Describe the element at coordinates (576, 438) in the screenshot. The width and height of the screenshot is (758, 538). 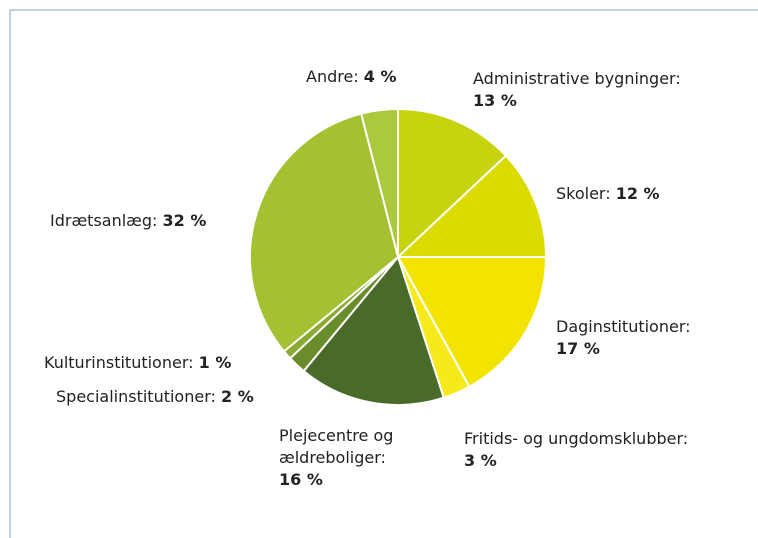
I see `category-label: Fritids- og ungdomsklubber:` at that location.